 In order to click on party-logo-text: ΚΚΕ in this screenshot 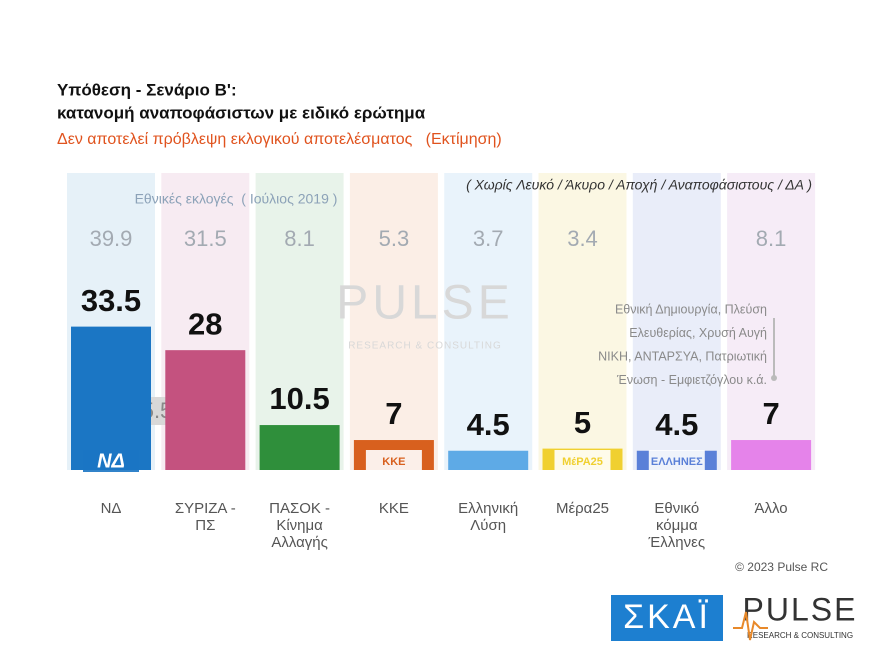, I will do `click(393, 462)`.